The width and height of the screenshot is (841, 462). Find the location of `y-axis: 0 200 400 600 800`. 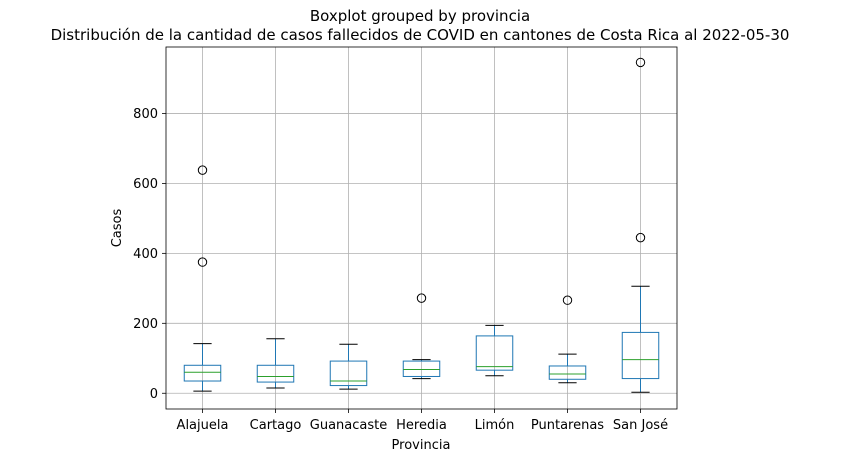

y-axis: 0 200 400 600 800 is located at coordinates (149, 254).